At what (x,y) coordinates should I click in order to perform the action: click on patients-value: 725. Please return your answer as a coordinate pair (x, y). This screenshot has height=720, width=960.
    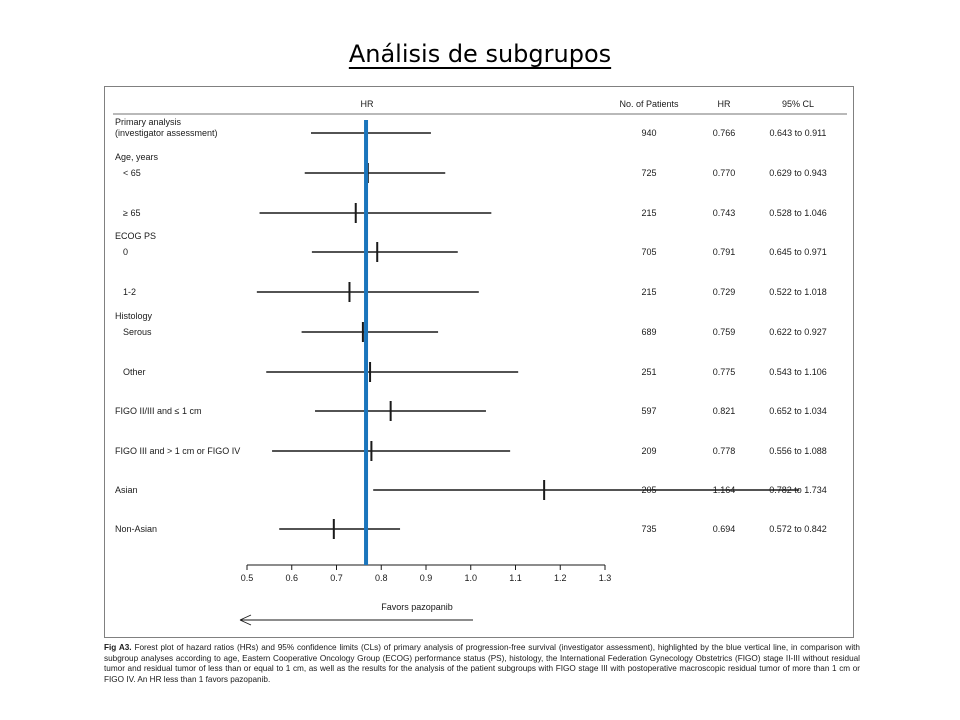
    Looking at the image, I should click on (648, 173).